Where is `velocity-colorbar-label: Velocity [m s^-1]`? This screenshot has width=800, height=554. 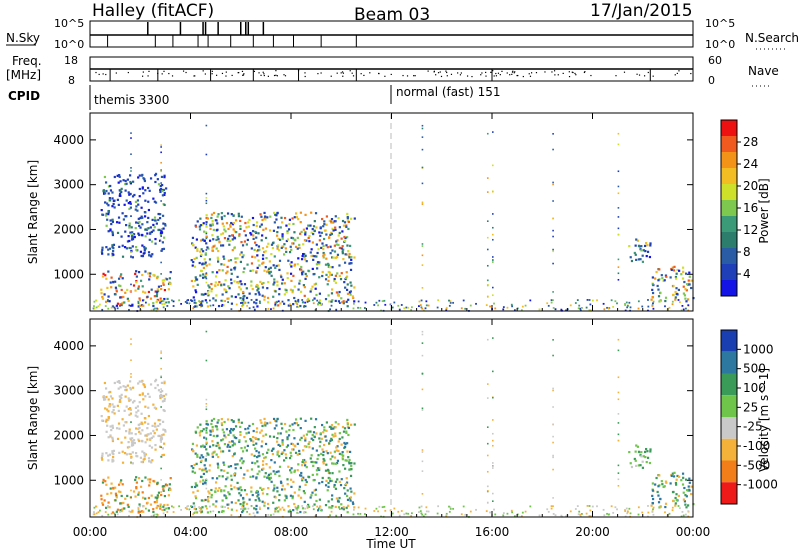
velocity-colorbar-label: Velocity [m s^-1] is located at coordinates (764, 420).